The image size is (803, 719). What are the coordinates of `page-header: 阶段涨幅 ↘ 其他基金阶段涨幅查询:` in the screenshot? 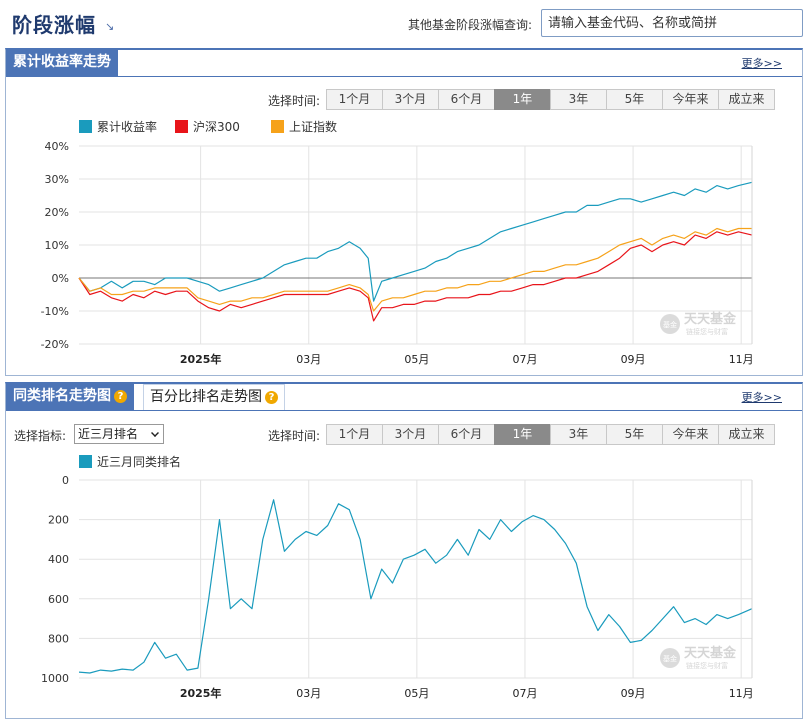 It's located at (401, 23).